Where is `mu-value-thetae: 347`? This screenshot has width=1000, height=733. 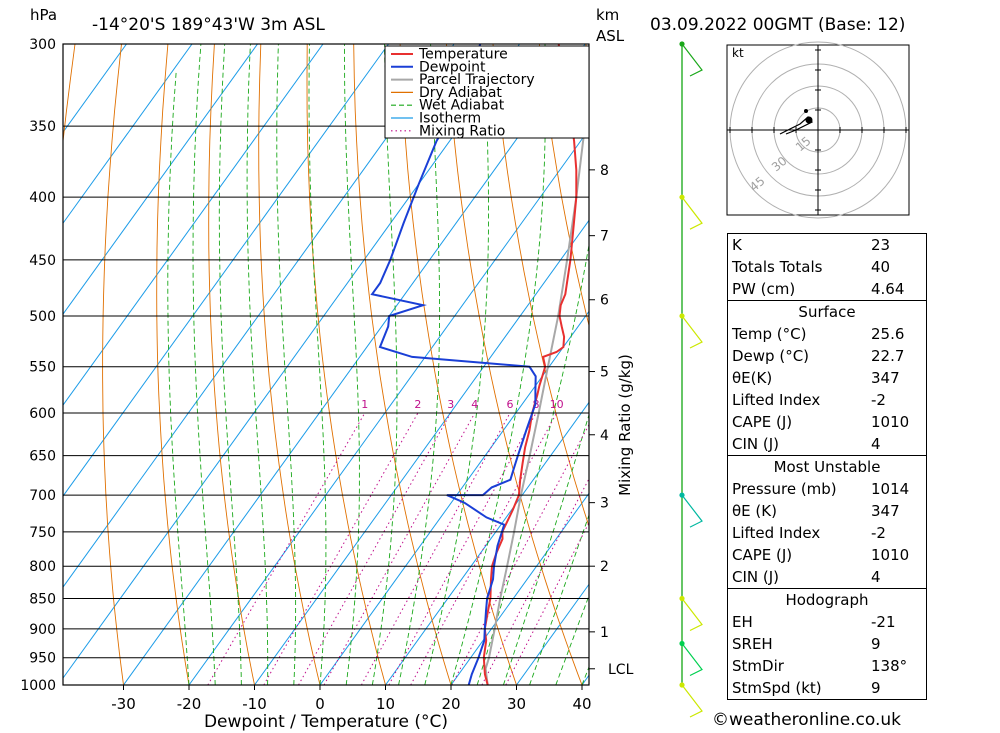
mu-value-thetae: 347 is located at coordinates (885, 511).